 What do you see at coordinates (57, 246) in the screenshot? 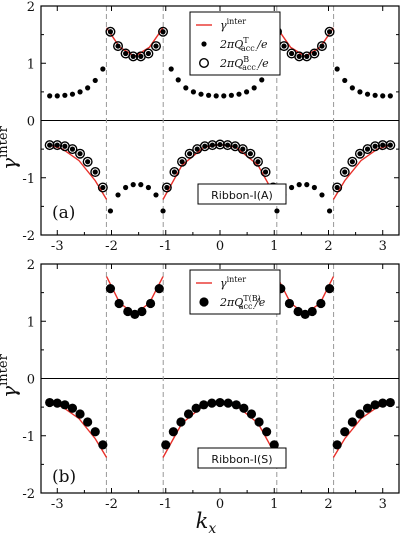
I see `x-tick-label: -3` at bounding box center [57, 246].